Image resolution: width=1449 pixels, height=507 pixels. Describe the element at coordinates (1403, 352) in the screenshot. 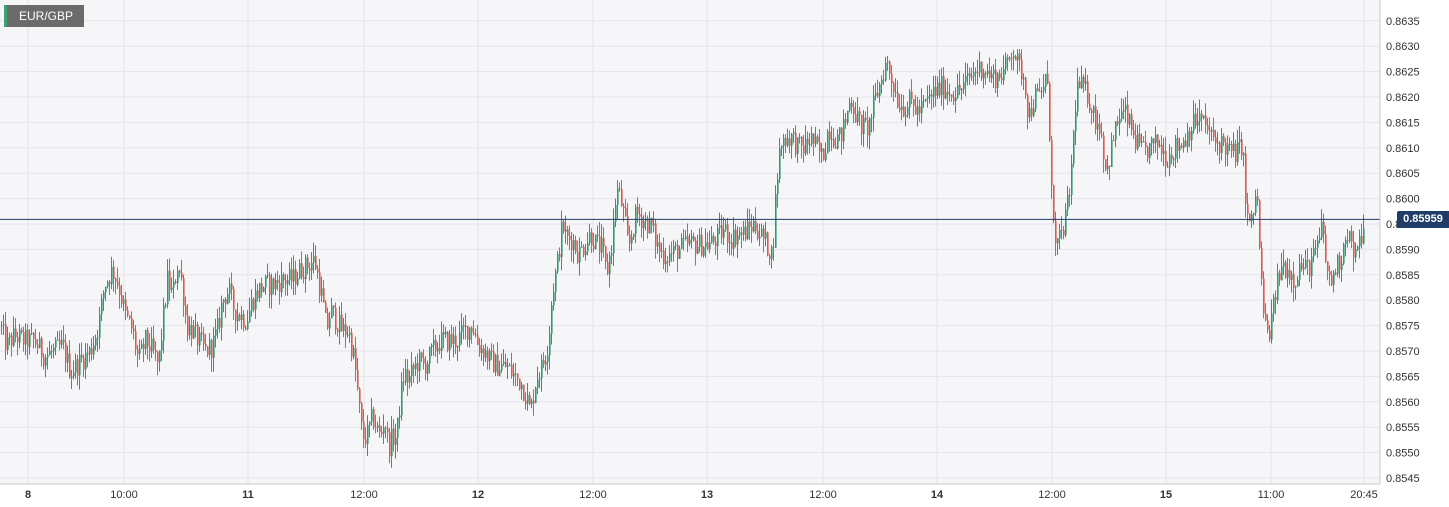

I see `y-tick-label: 0.8570` at that location.